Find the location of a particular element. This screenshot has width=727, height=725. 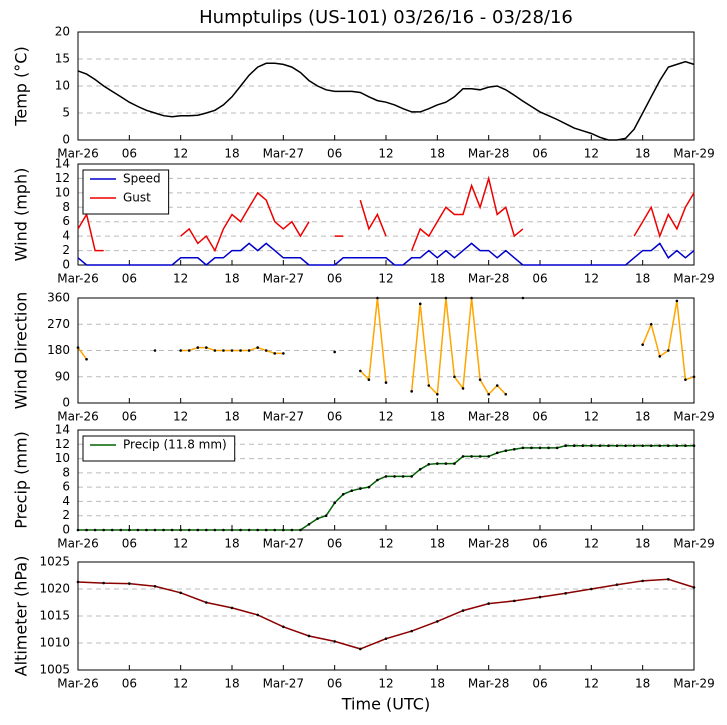

y-axis-label: Wind (mph) is located at coordinates (21, 215).